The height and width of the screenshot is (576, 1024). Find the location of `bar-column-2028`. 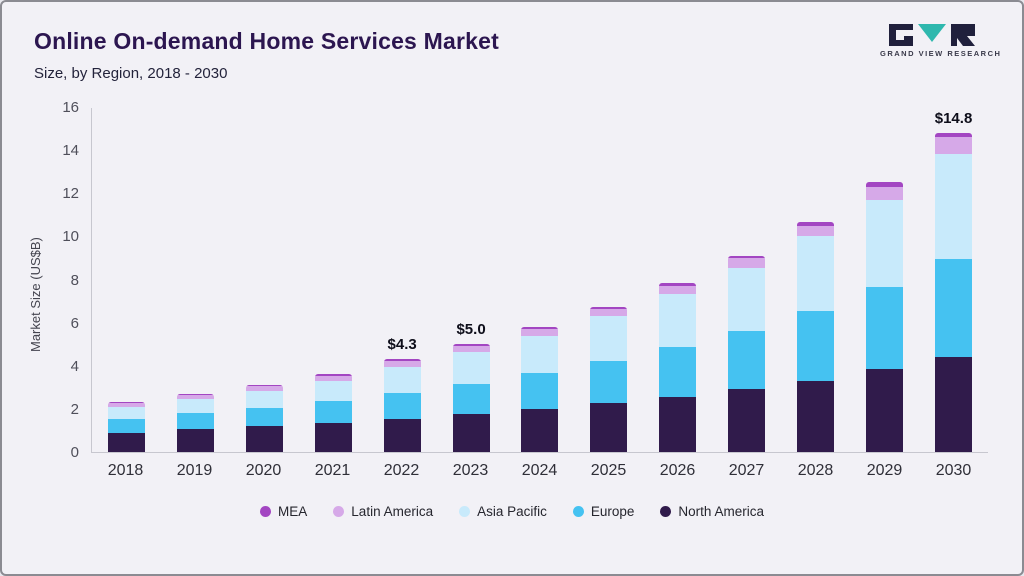

bar-column-2028 is located at coordinates (815, 280).